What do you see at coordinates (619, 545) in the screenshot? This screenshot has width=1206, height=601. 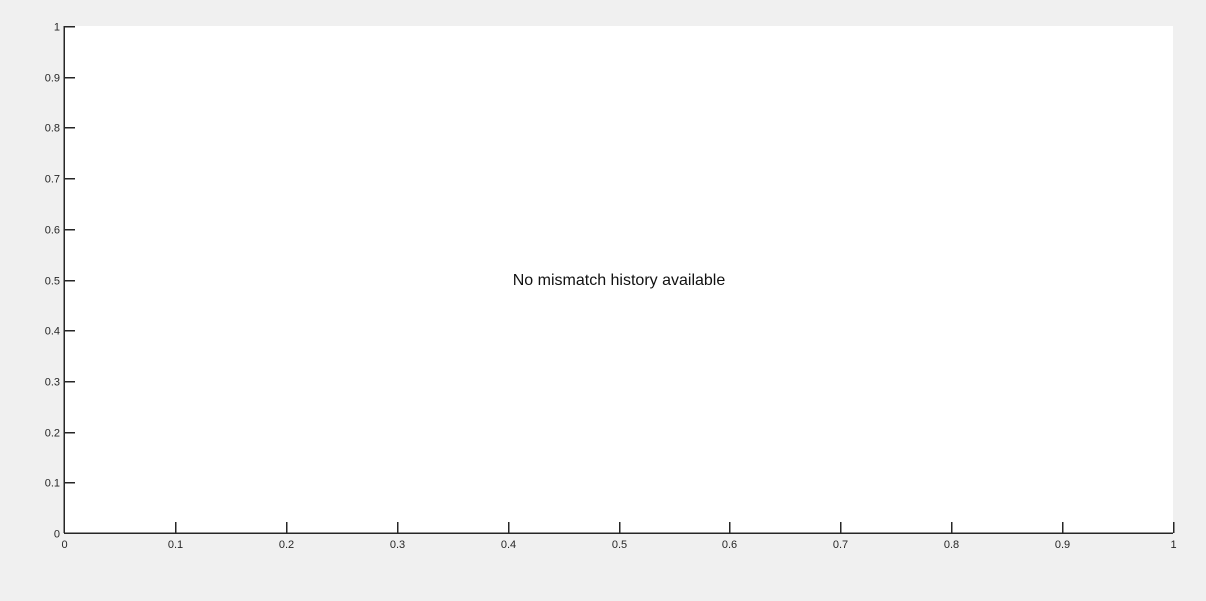 I see `x-tick-label: 0.5` at bounding box center [619, 545].